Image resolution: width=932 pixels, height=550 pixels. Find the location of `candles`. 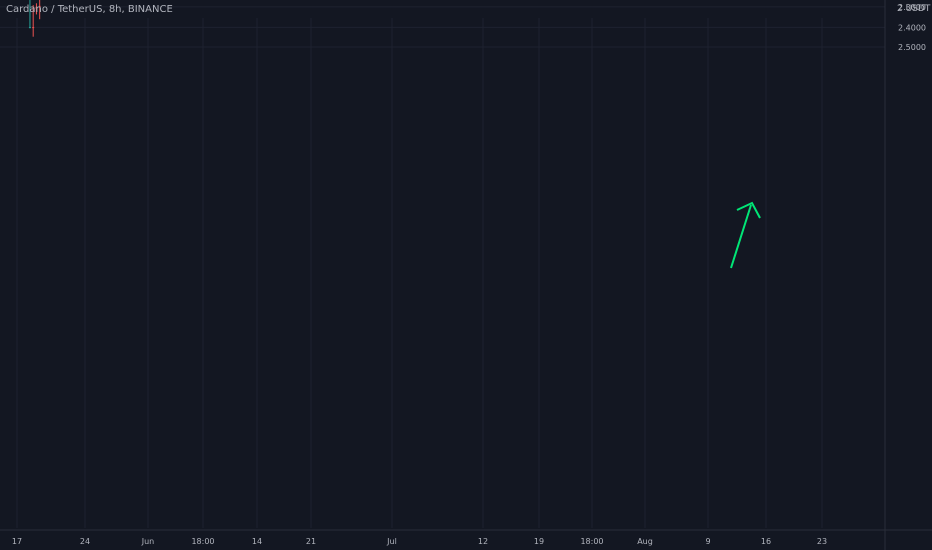

candles is located at coordinates (34, 18).